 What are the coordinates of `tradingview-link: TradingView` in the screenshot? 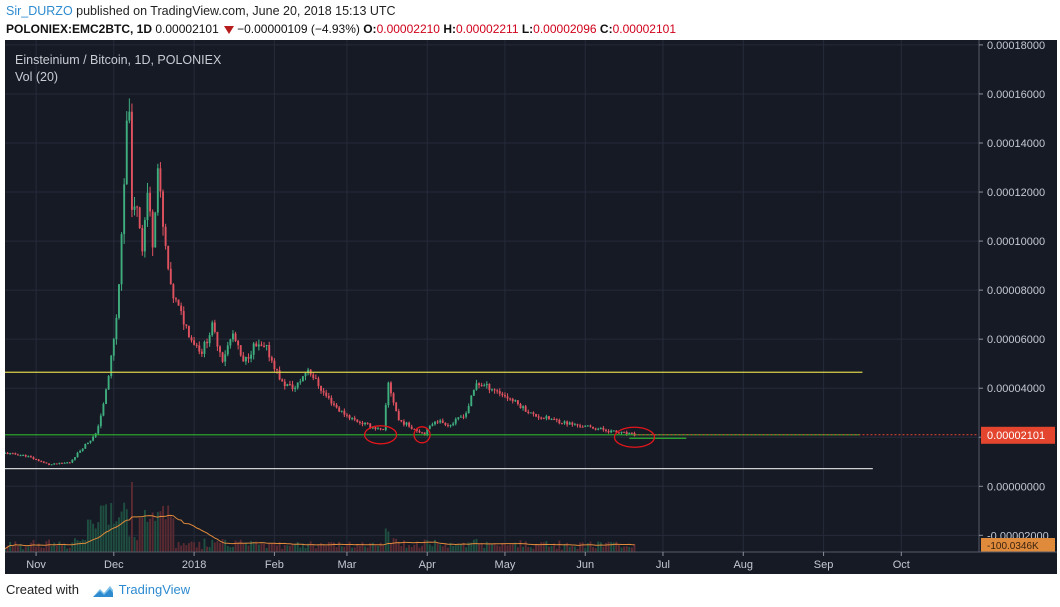 It's located at (154, 589).